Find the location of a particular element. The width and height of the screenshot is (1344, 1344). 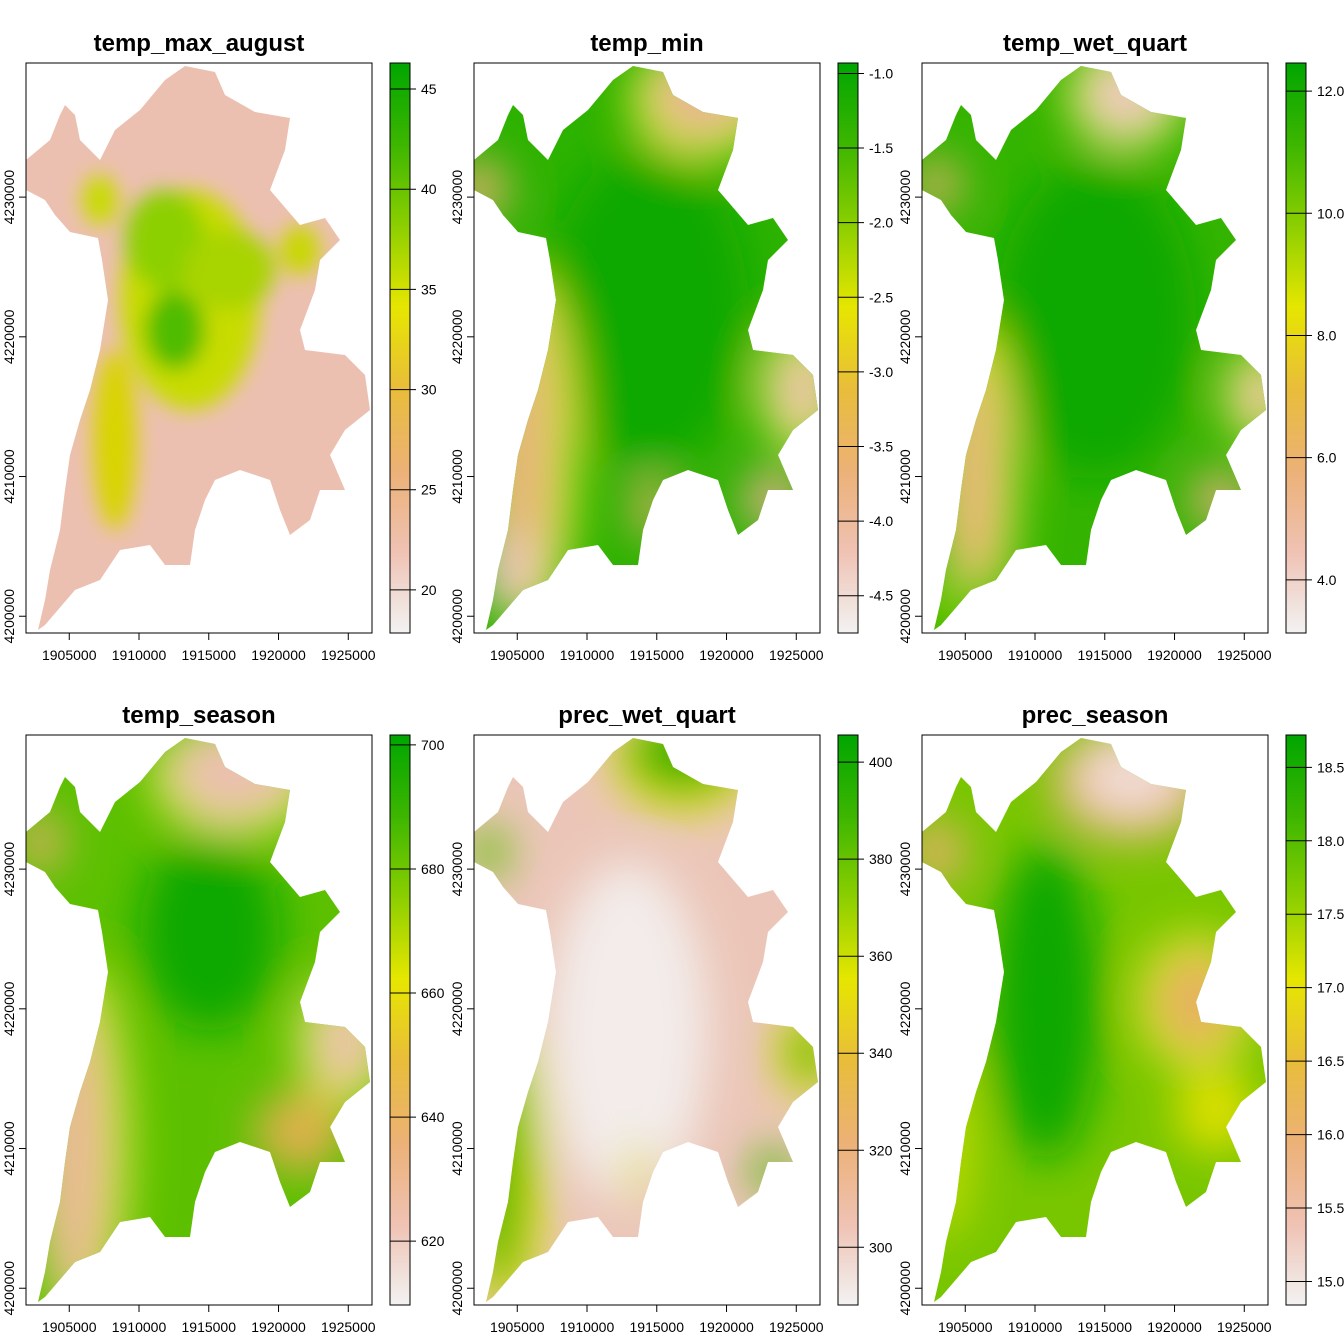

panel-title: temp_wet_quart is located at coordinates (1095, 43).